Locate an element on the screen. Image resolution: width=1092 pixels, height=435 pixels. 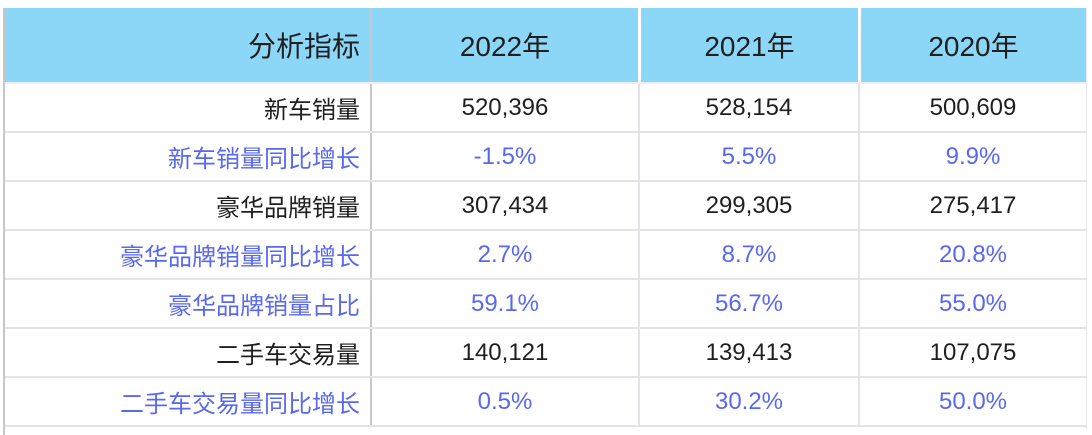
row-value: 299,305 is located at coordinates (748, 205).